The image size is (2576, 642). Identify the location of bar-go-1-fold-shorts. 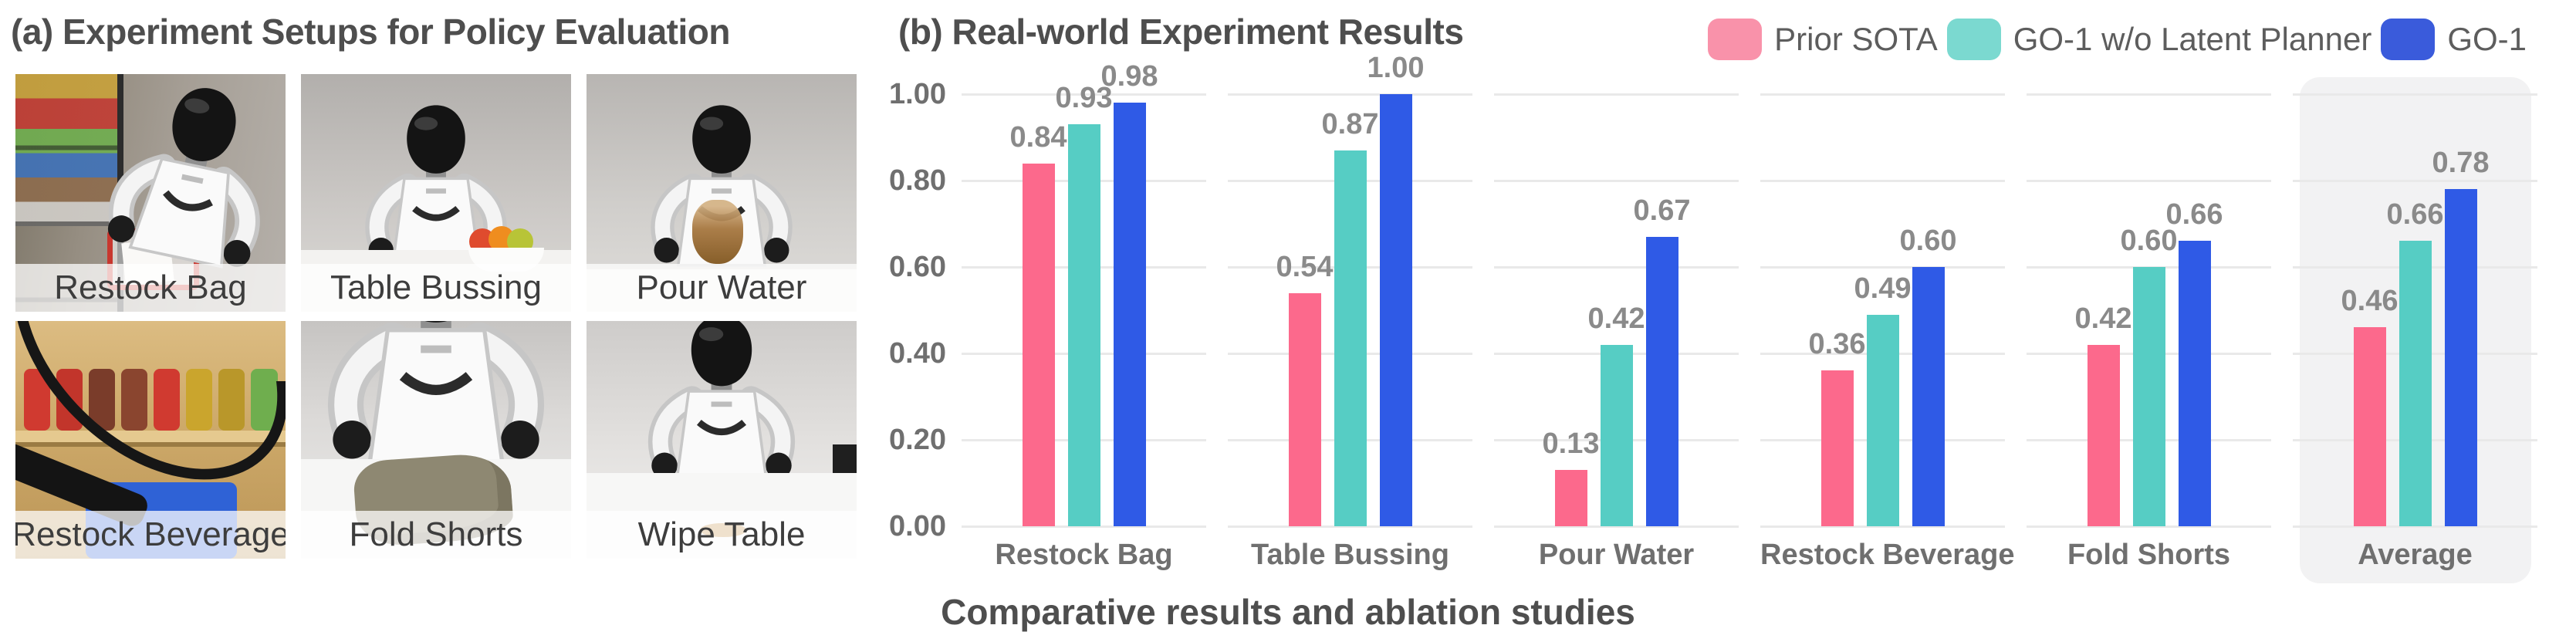
(2194, 383).